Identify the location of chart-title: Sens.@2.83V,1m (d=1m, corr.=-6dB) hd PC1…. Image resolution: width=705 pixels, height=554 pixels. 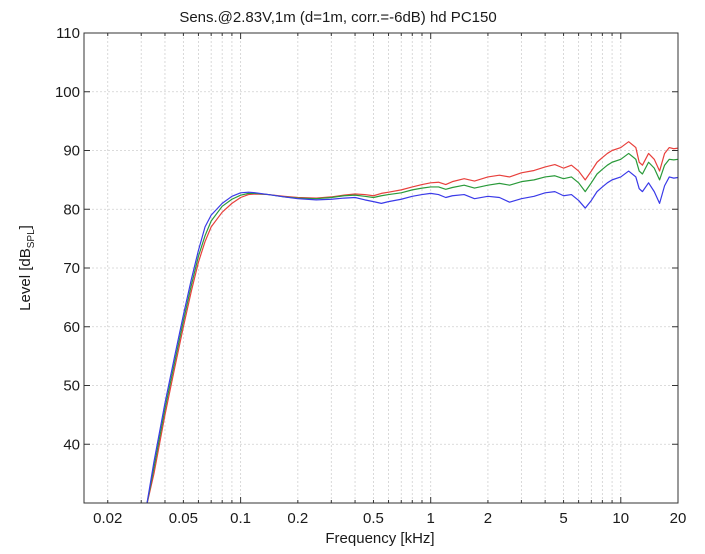
(337, 17).